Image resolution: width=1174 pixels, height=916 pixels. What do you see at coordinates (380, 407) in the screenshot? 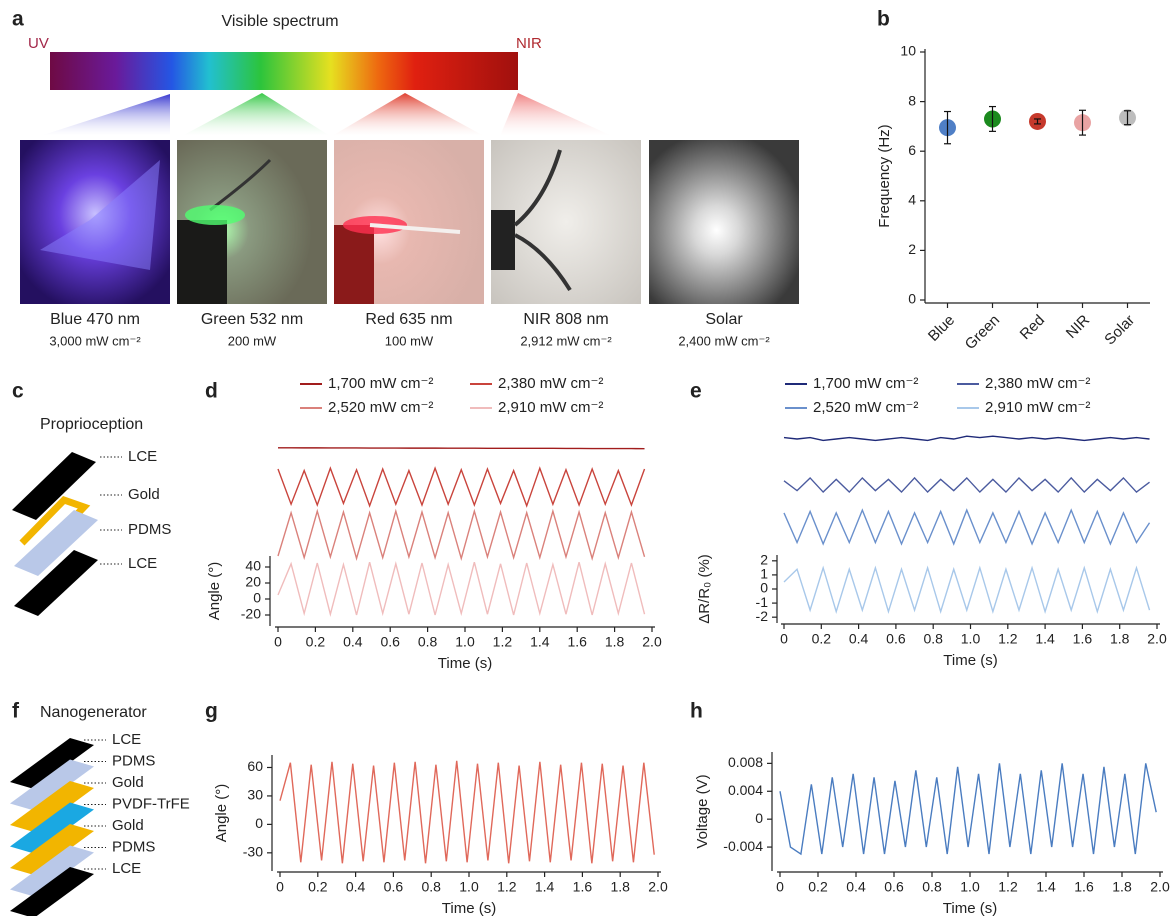
I see `legend-label: 2,520 mW cm⁻²` at bounding box center [380, 407].